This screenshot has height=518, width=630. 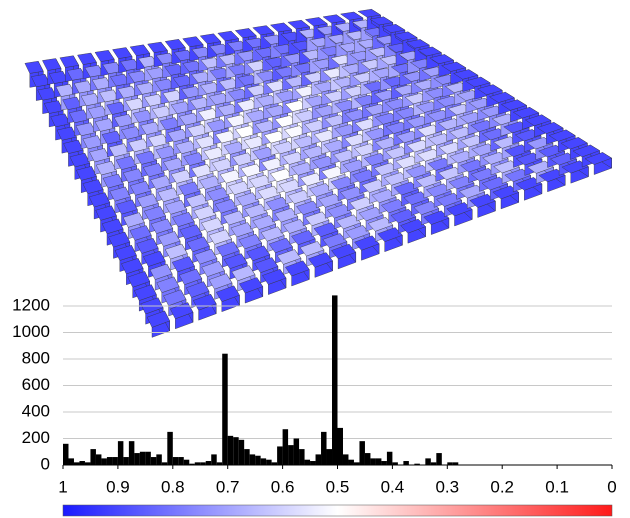 I want to click on x-tick-label: 0.2, so click(x=502, y=486).